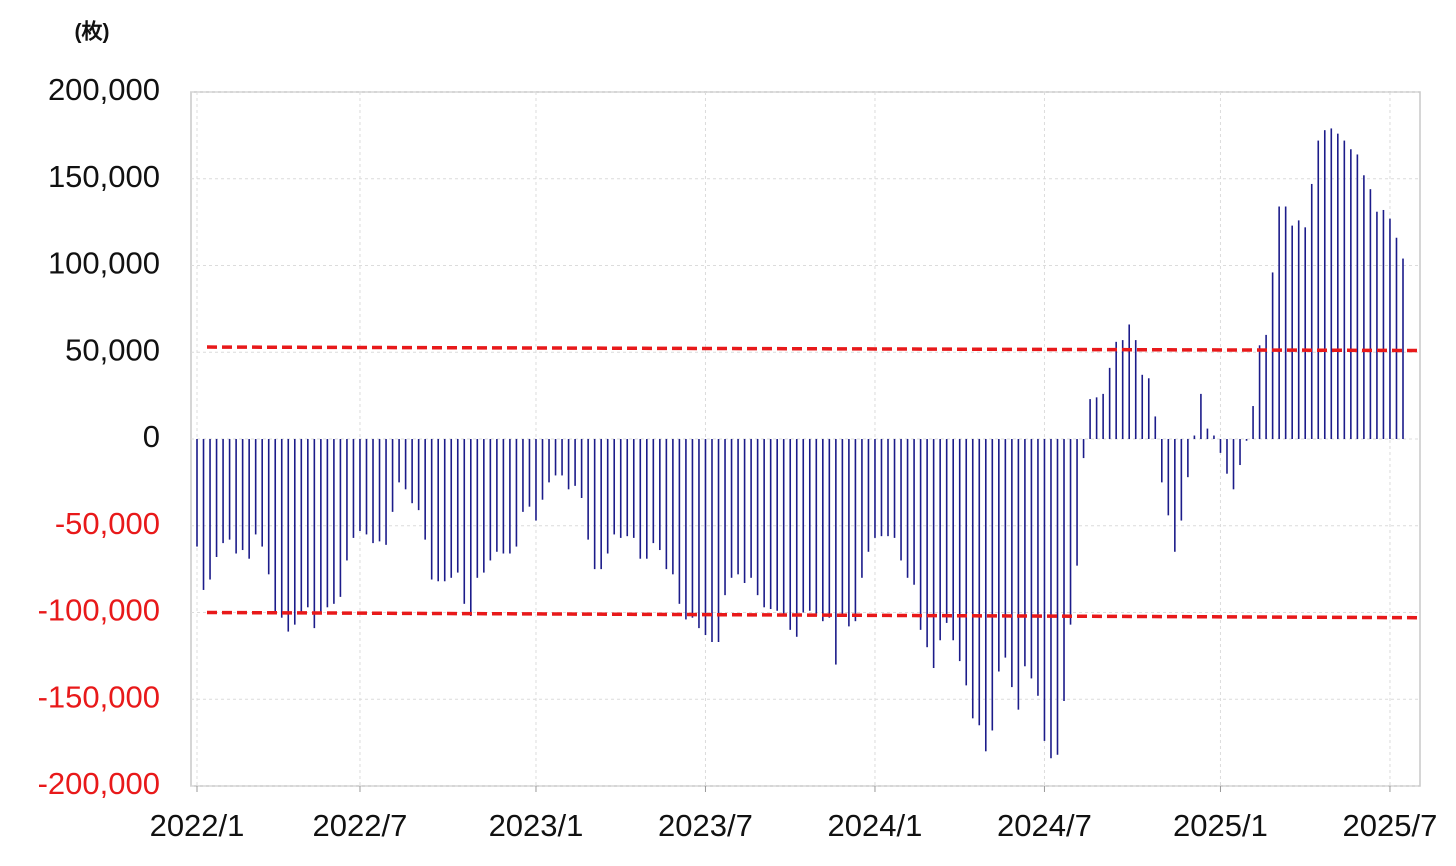 Image resolution: width=1456 pixels, height=866 pixels. Describe the element at coordinates (197, 825) in the screenshot. I see `x-tick-label: 2022/1` at that location.